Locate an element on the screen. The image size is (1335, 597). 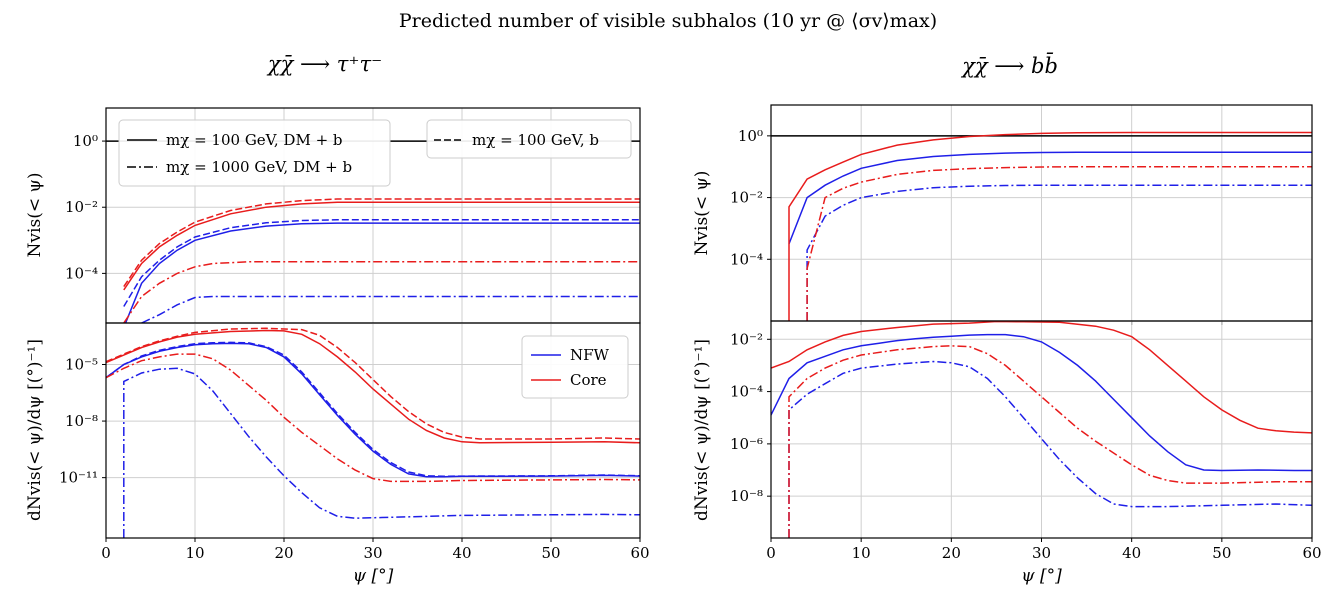
legend-label: mχ = 100 GeV, b is located at coordinates (535, 140).